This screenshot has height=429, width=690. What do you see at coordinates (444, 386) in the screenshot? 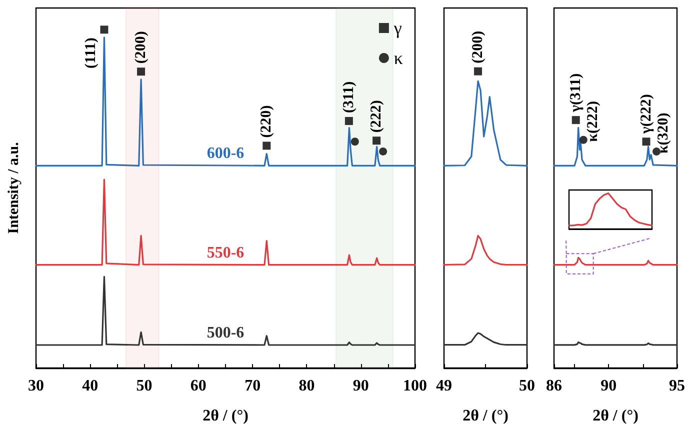
I see `x-tick-label: 49` at bounding box center [444, 386].